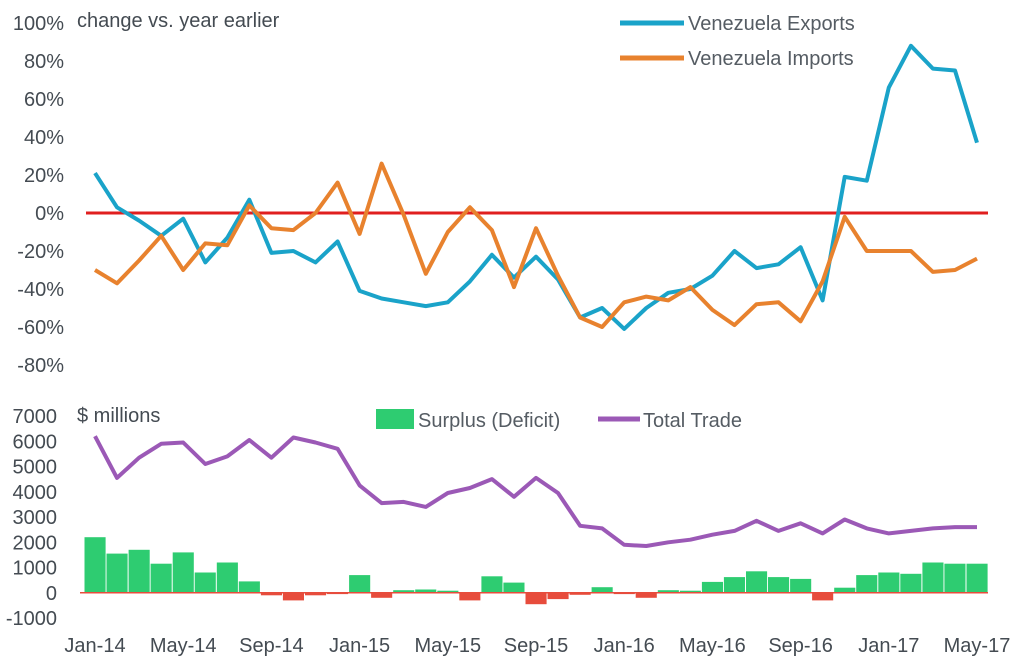 This screenshot has height=663, width=1014. I want to click on bottom-legend: Surplus (Deficit) Total Trade, so click(559, 420).